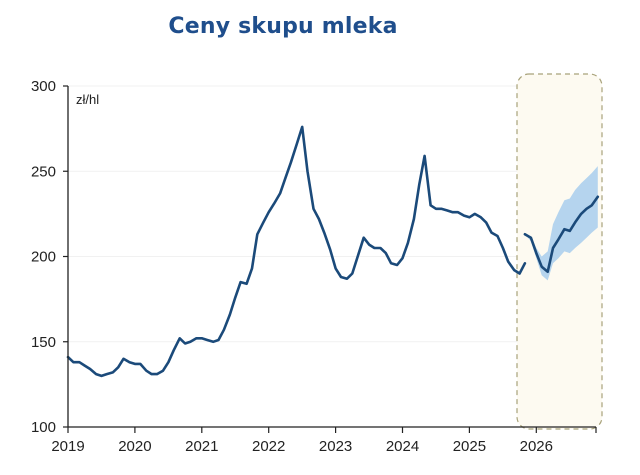  Describe the element at coordinates (43, 171) in the screenshot. I see `y-tick-label: 250` at that location.